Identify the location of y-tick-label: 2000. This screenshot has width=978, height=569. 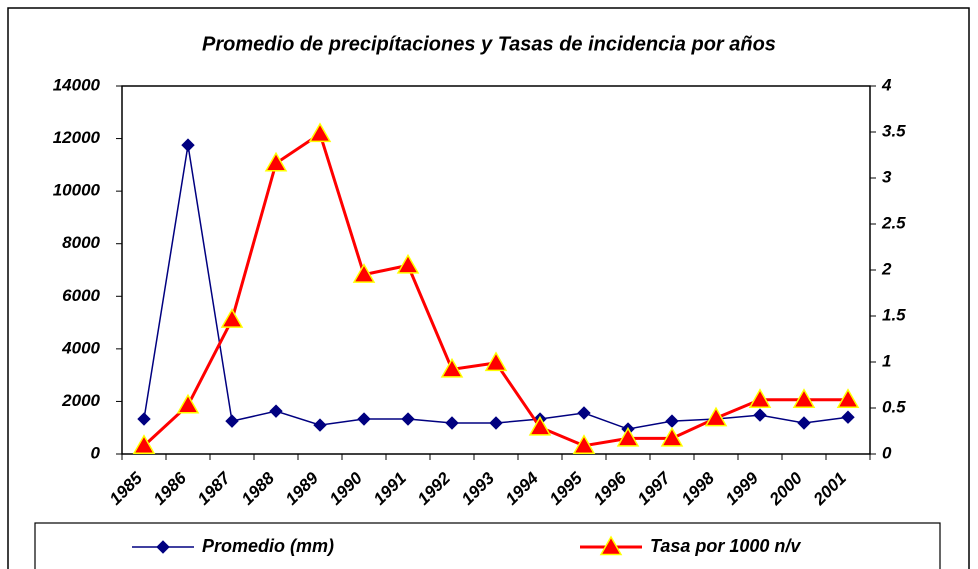
(80, 400).